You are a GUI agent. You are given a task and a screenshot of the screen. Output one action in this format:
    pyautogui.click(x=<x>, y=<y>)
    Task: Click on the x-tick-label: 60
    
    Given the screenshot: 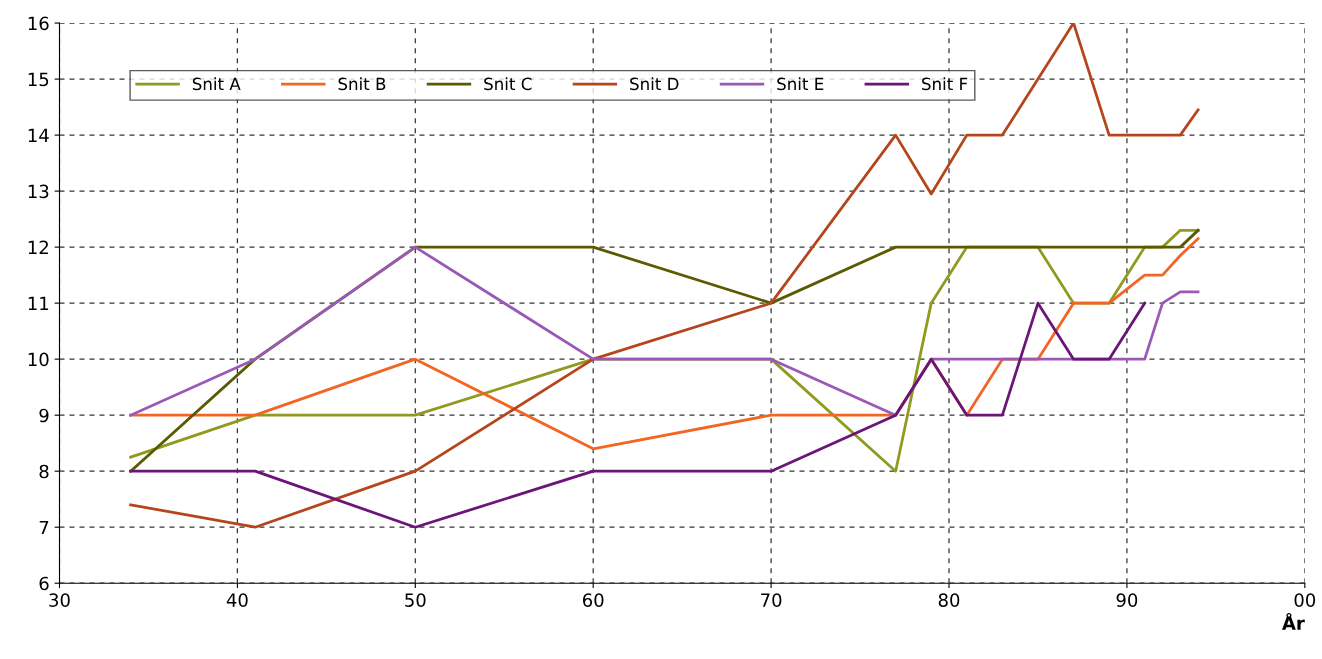 What is the action you would take?
    pyautogui.click(x=593, y=600)
    